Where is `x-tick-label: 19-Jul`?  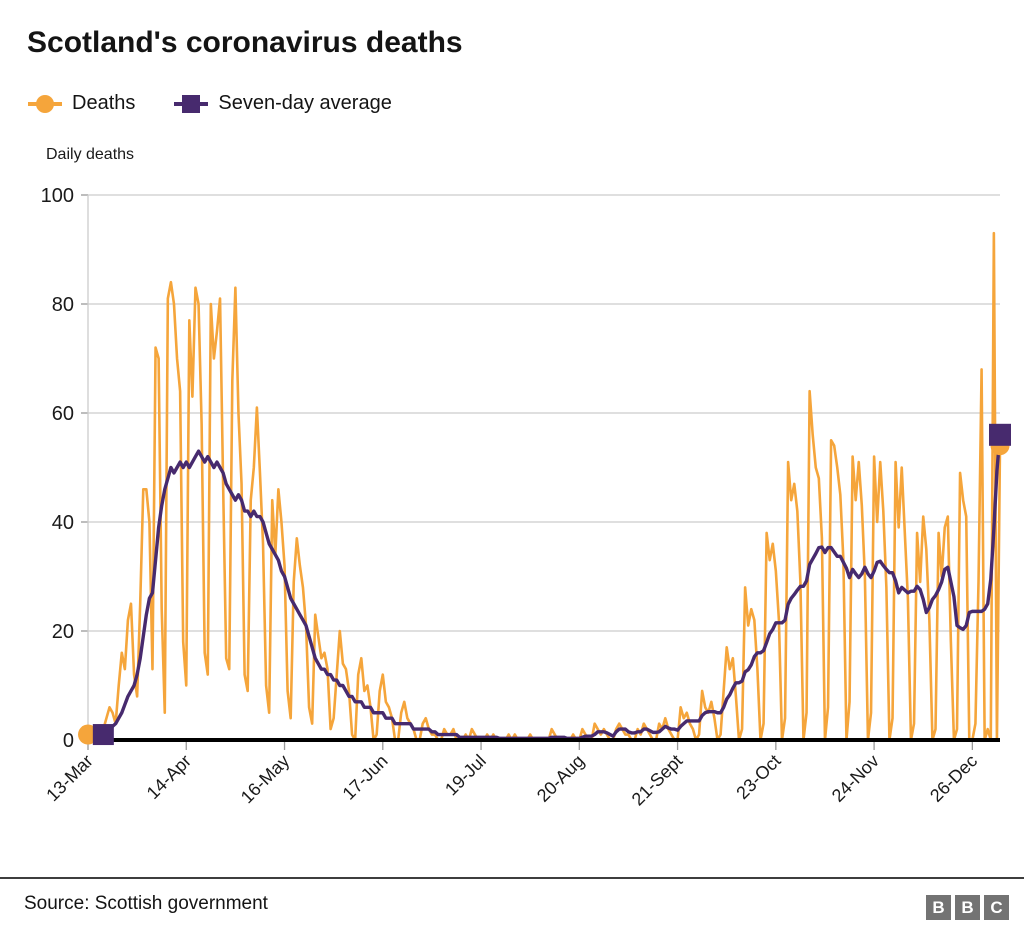 x-tick-label: 19-Jul is located at coordinates (465, 775).